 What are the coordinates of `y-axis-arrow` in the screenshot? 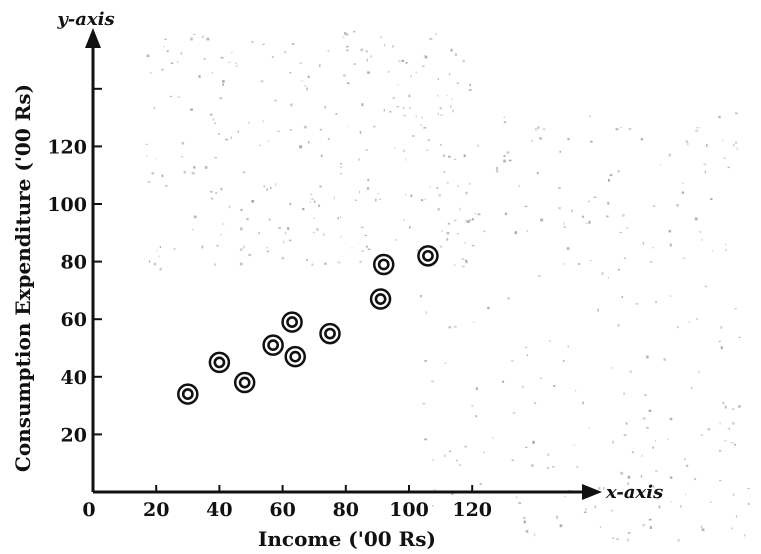 It's located at (93, 38).